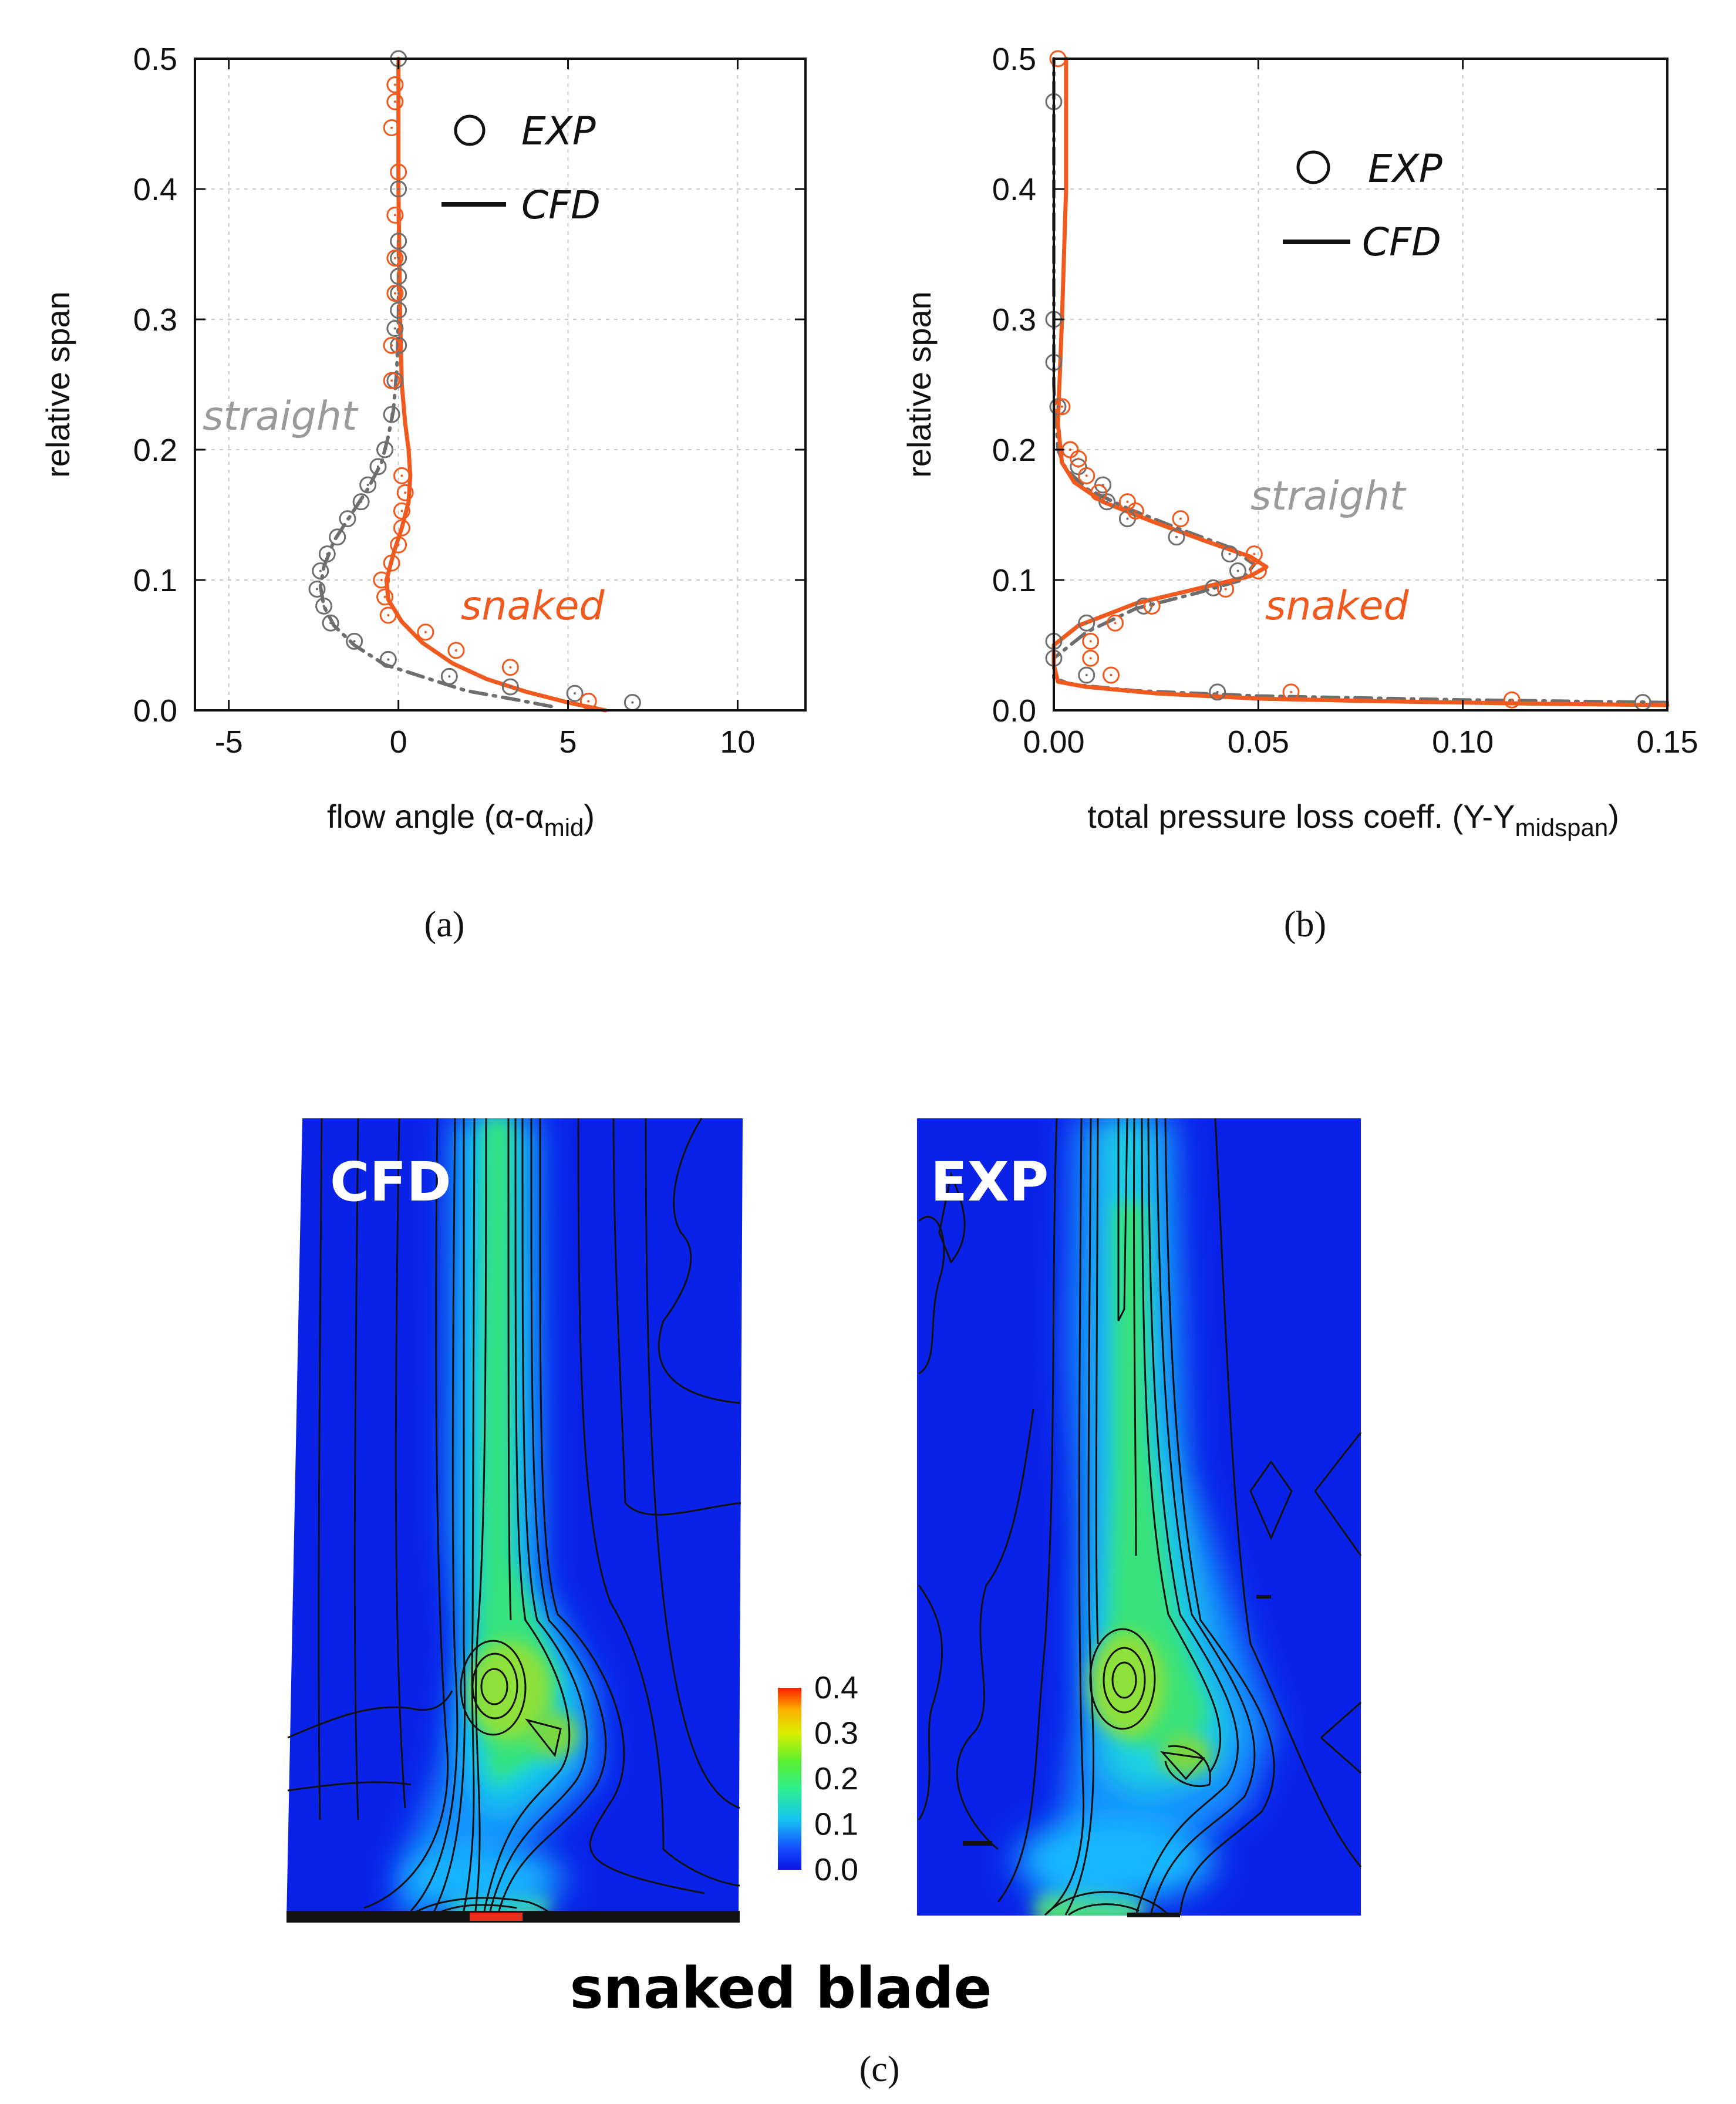 The image size is (1736, 2104). What do you see at coordinates (1328, 496) in the screenshot?
I see `annotation-straight-b: straight` at bounding box center [1328, 496].